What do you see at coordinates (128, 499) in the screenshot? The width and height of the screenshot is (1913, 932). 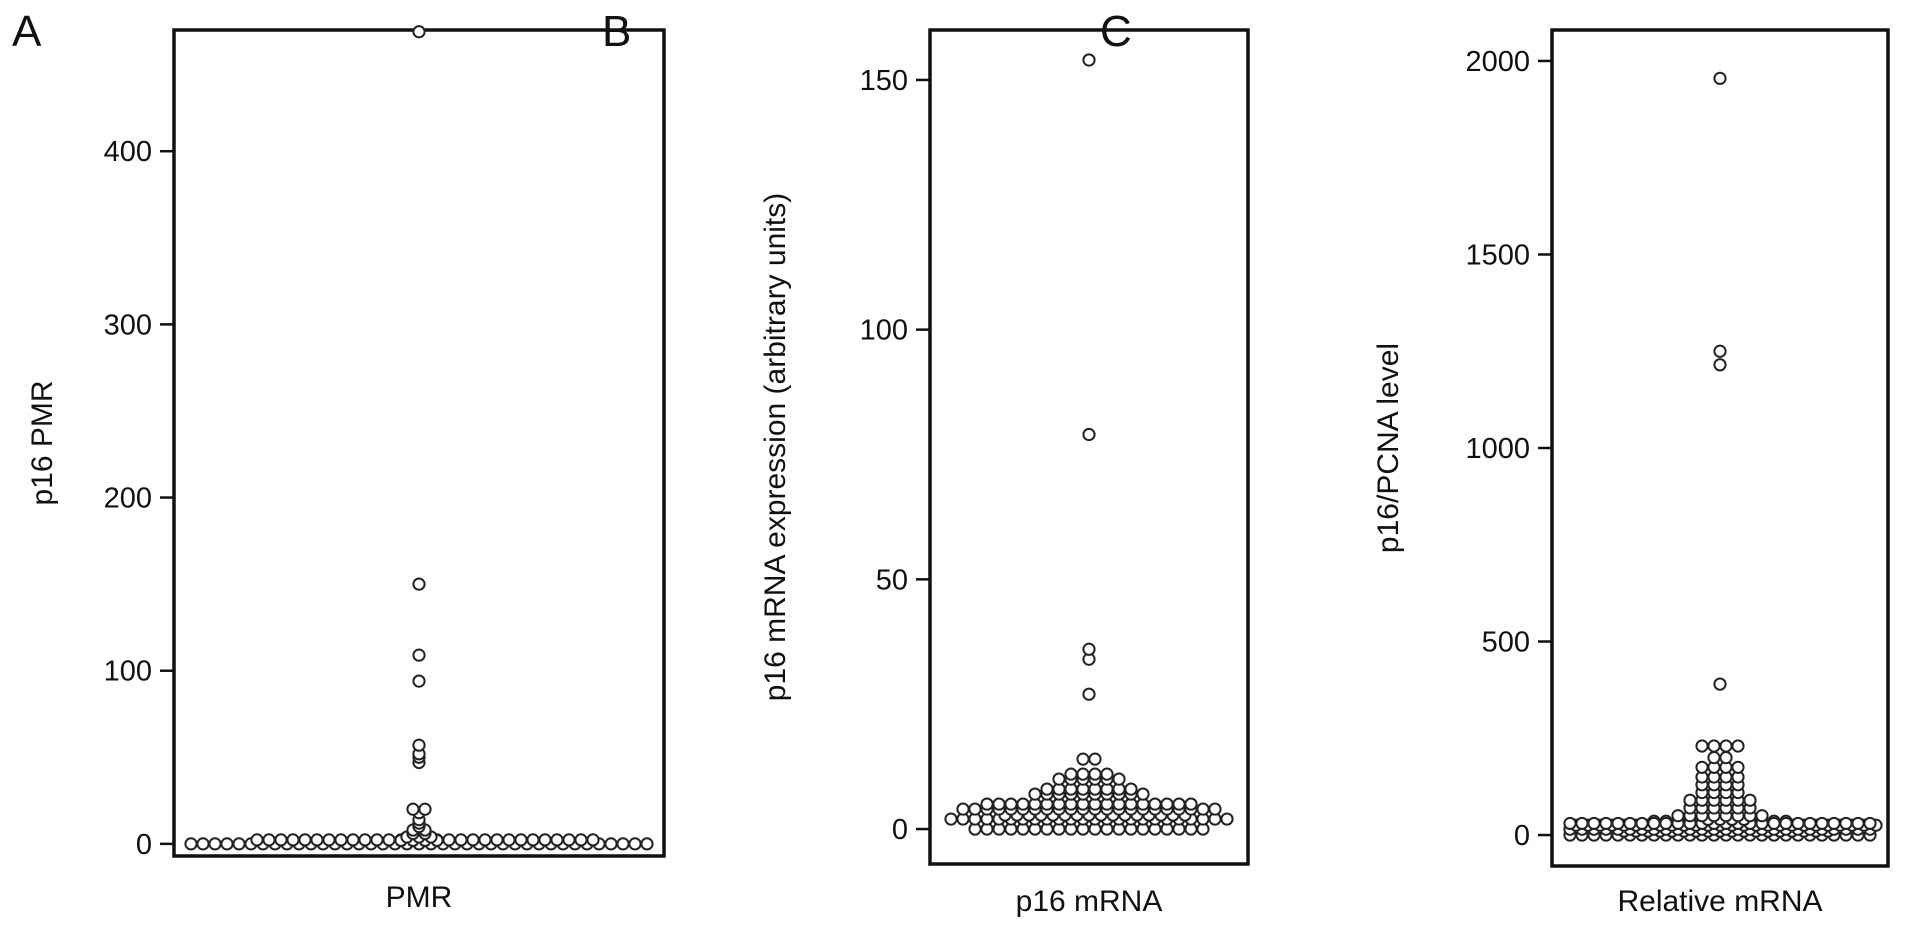 I see `y-tick-label: 200` at bounding box center [128, 499].